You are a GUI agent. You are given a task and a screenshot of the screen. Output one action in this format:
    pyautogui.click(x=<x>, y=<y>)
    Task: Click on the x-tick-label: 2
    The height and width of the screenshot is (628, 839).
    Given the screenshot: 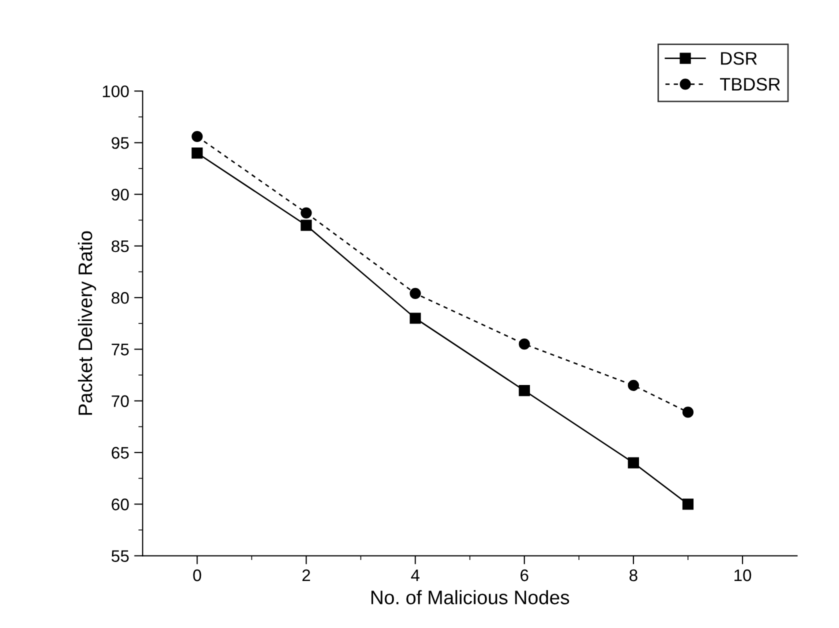 What is the action you would take?
    pyautogui.click(x=306, y=575)
    